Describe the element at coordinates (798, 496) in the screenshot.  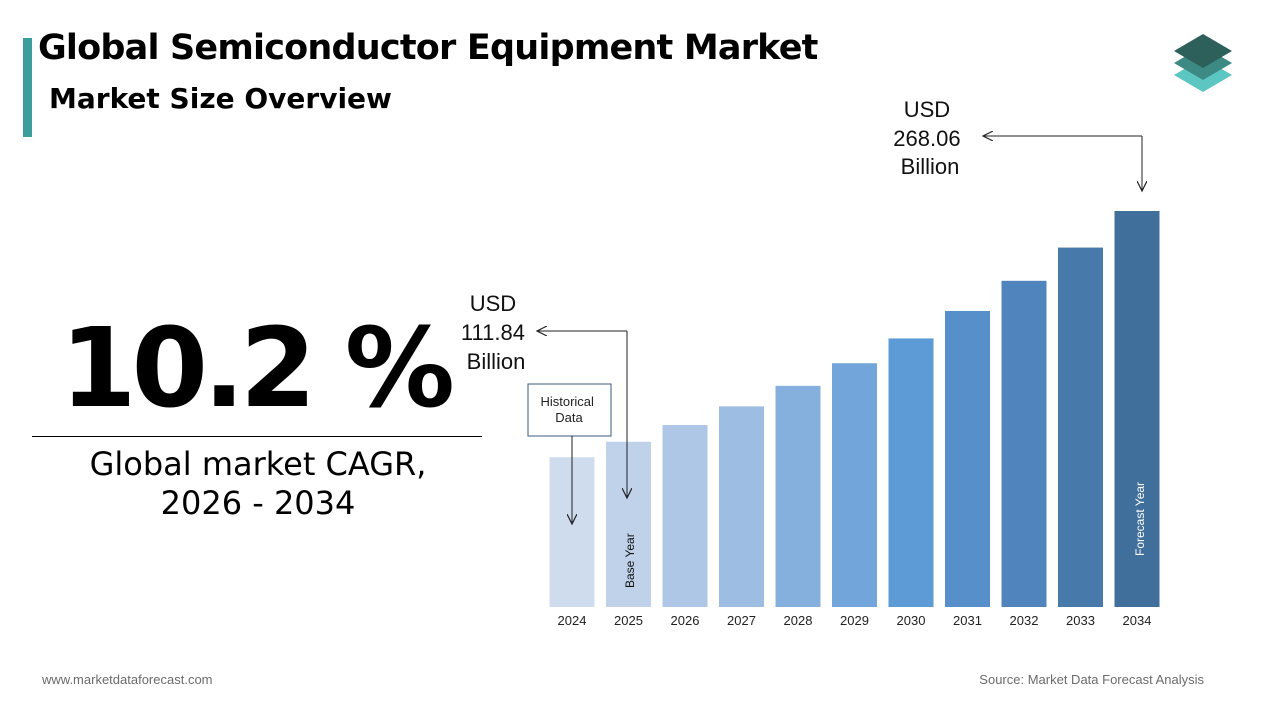
I see `bar-2028` at that location.